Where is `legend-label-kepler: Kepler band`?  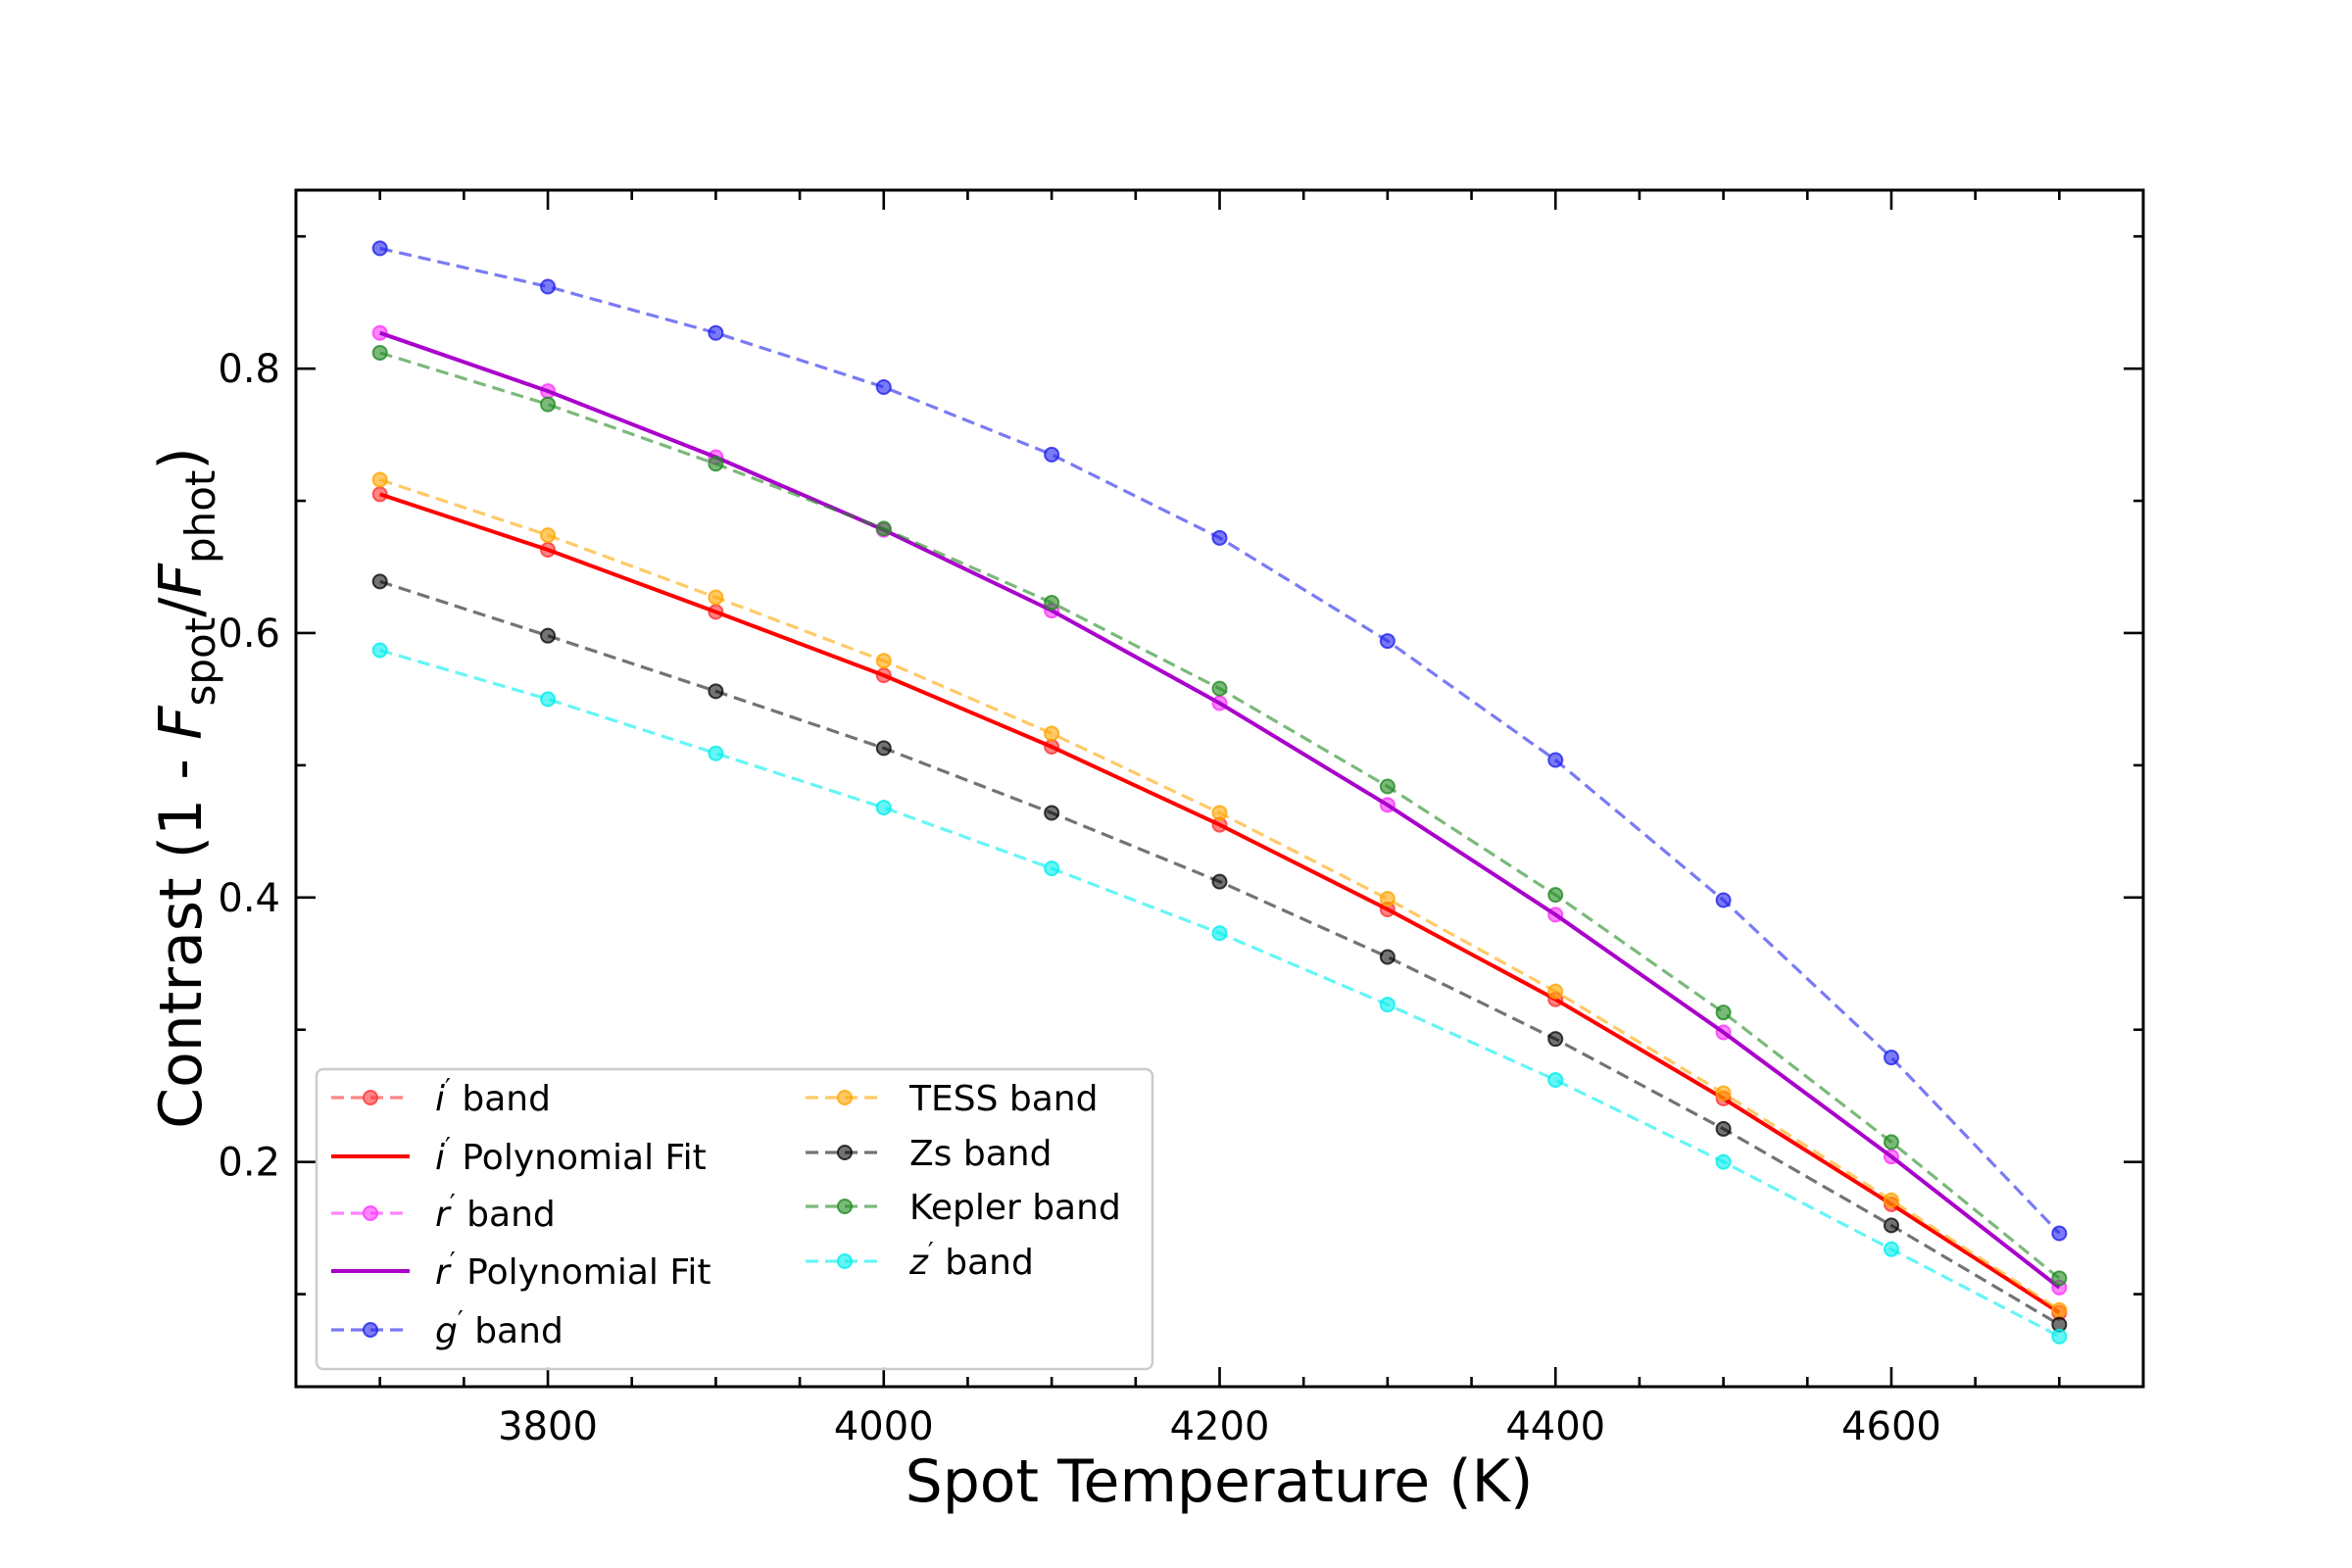
legend-label-kepler: Kepler band is located at coordinates (1015, 1208).